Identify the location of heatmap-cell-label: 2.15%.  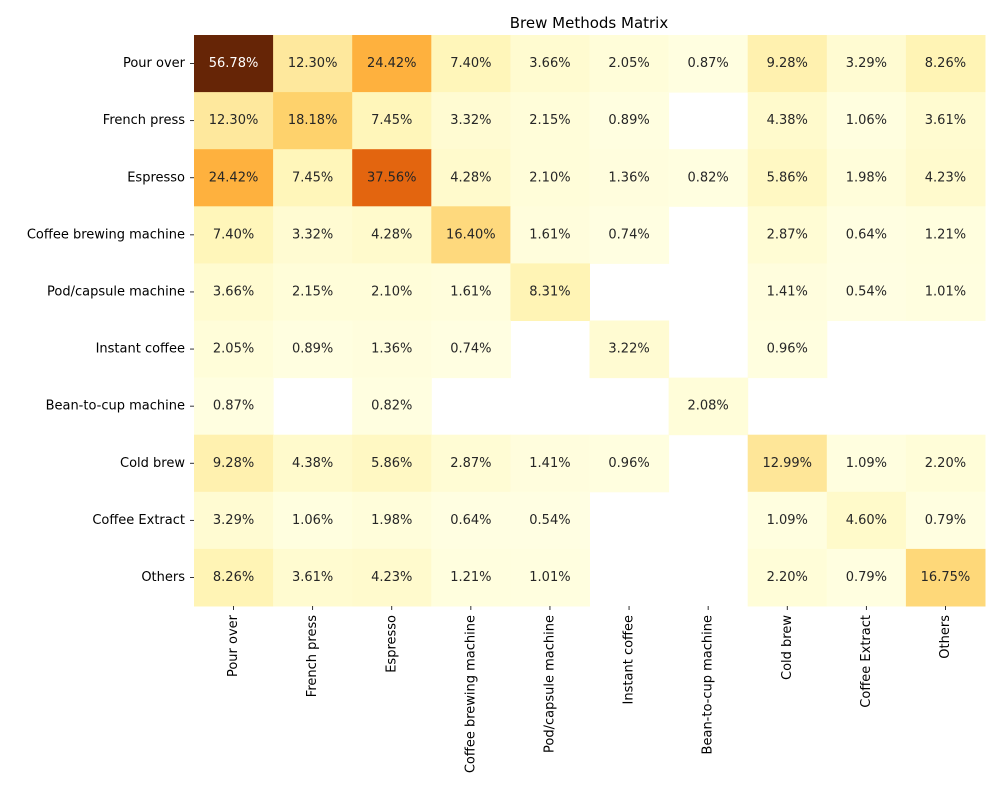
(312, 291).